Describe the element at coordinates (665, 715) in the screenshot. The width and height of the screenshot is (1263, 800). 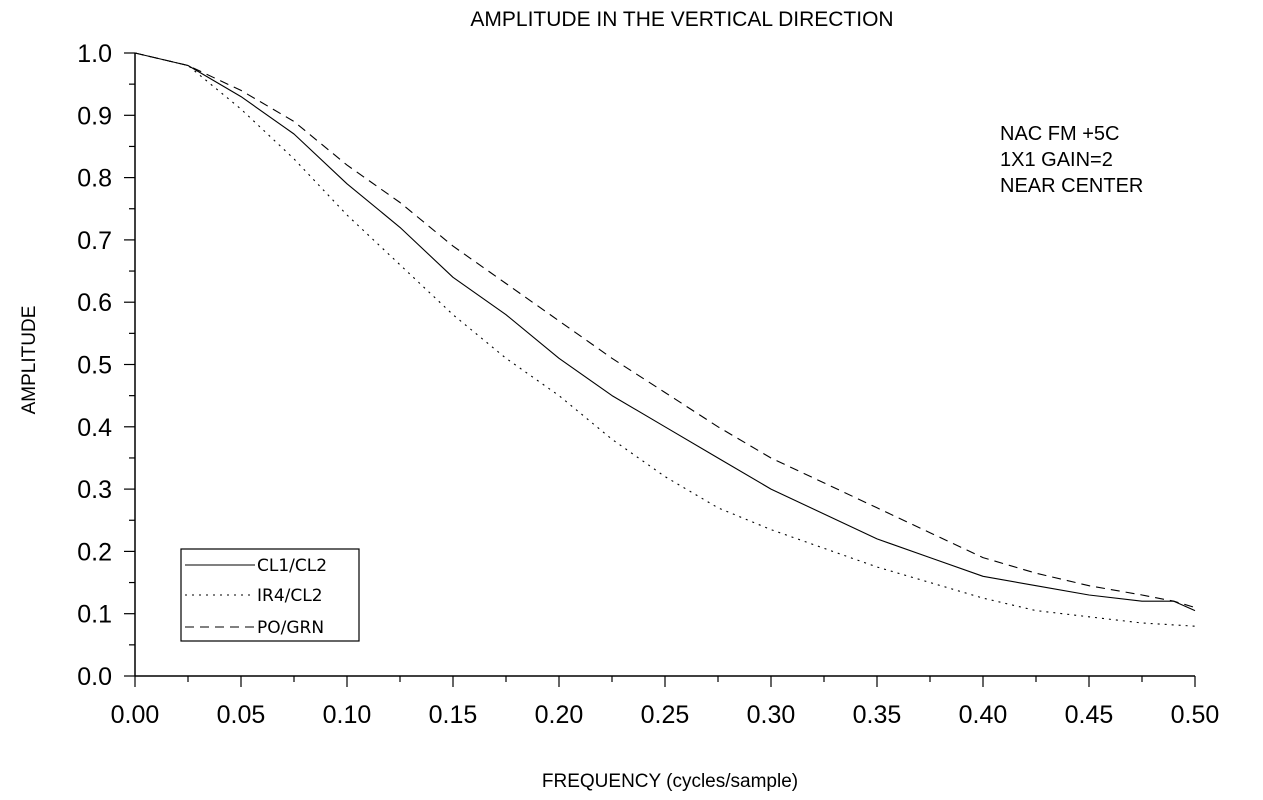
I see `x-tick-label: 0.25` at that location.